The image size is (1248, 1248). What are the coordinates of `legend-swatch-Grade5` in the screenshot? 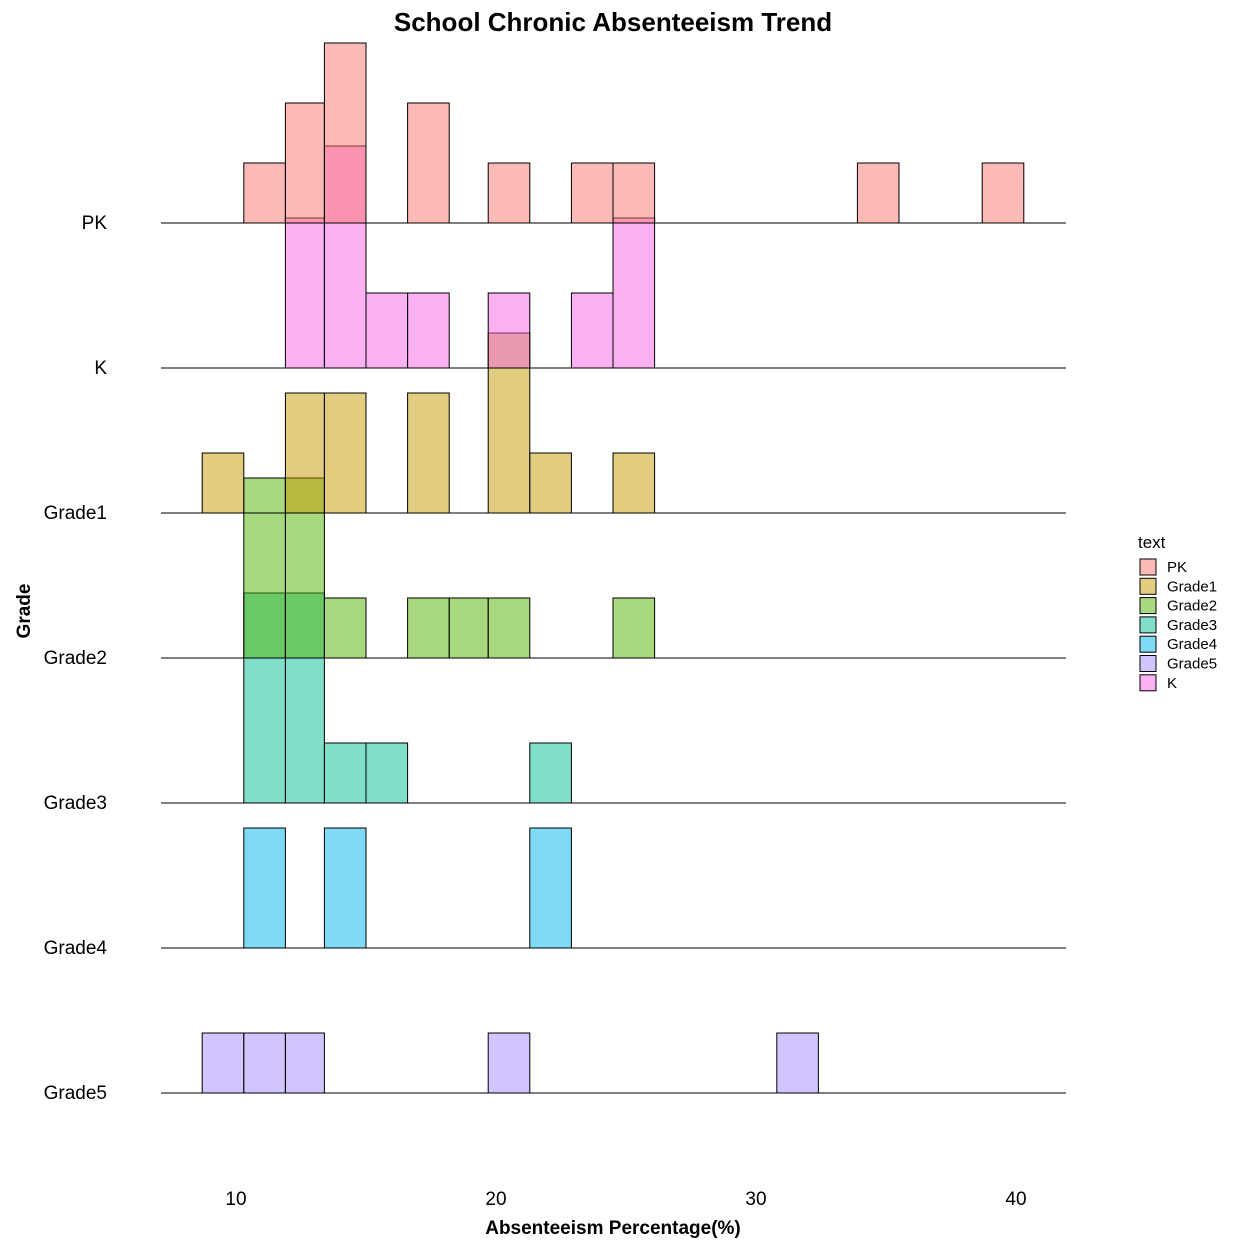 It's located at (1148, 663).